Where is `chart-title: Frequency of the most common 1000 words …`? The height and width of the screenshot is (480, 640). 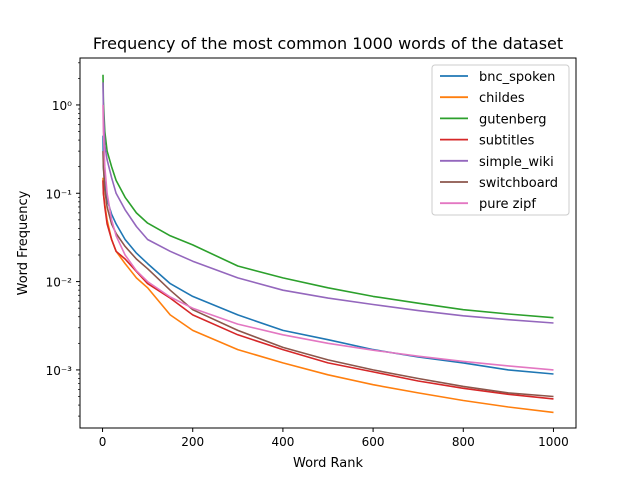 chart-title: Frequency of the most common 1000 words … is located at coordinates (328, 43).